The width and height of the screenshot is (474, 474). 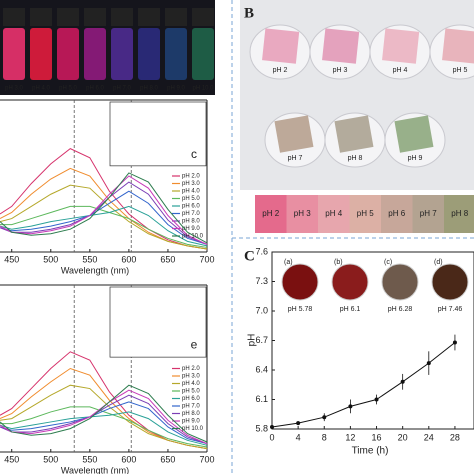 I want to click on film-label: pH 7, so click(x=295, y=158).